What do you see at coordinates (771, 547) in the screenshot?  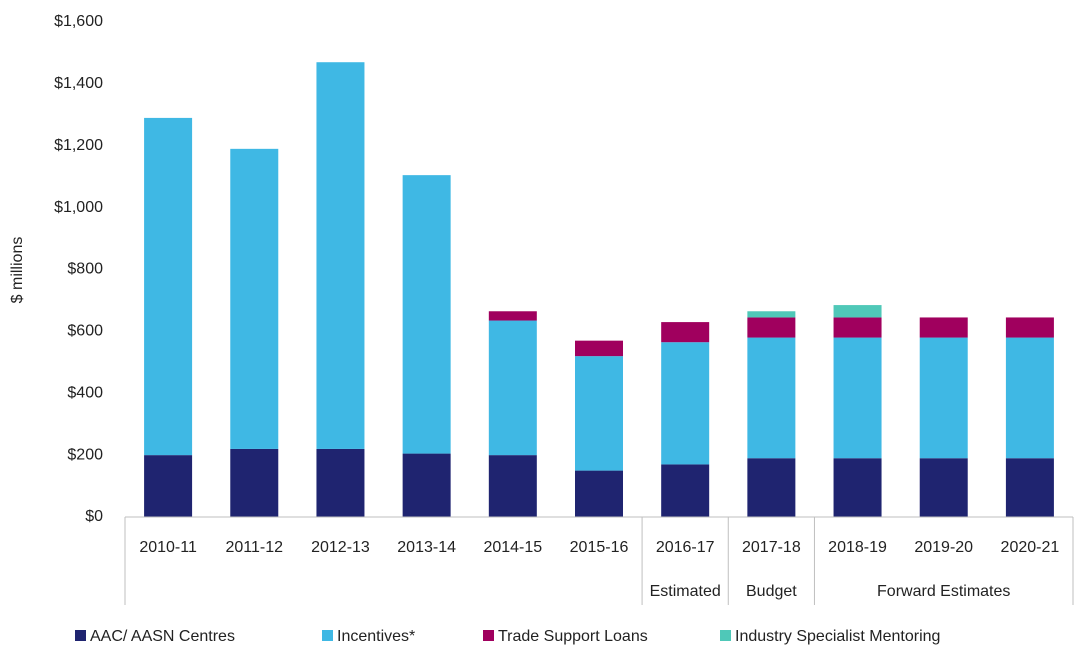 I see `x-tick-label: 2017-18` at bounding box center [771, 547].